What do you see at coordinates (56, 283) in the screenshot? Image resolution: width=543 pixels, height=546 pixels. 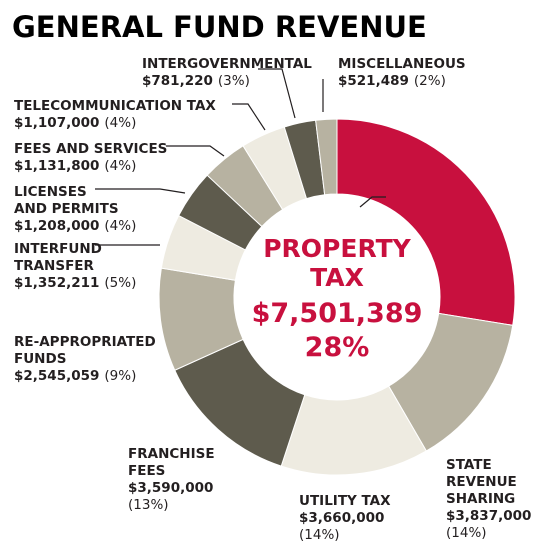 I see `slice-label-value: $1,352,211` at bounding box center [56, 283].